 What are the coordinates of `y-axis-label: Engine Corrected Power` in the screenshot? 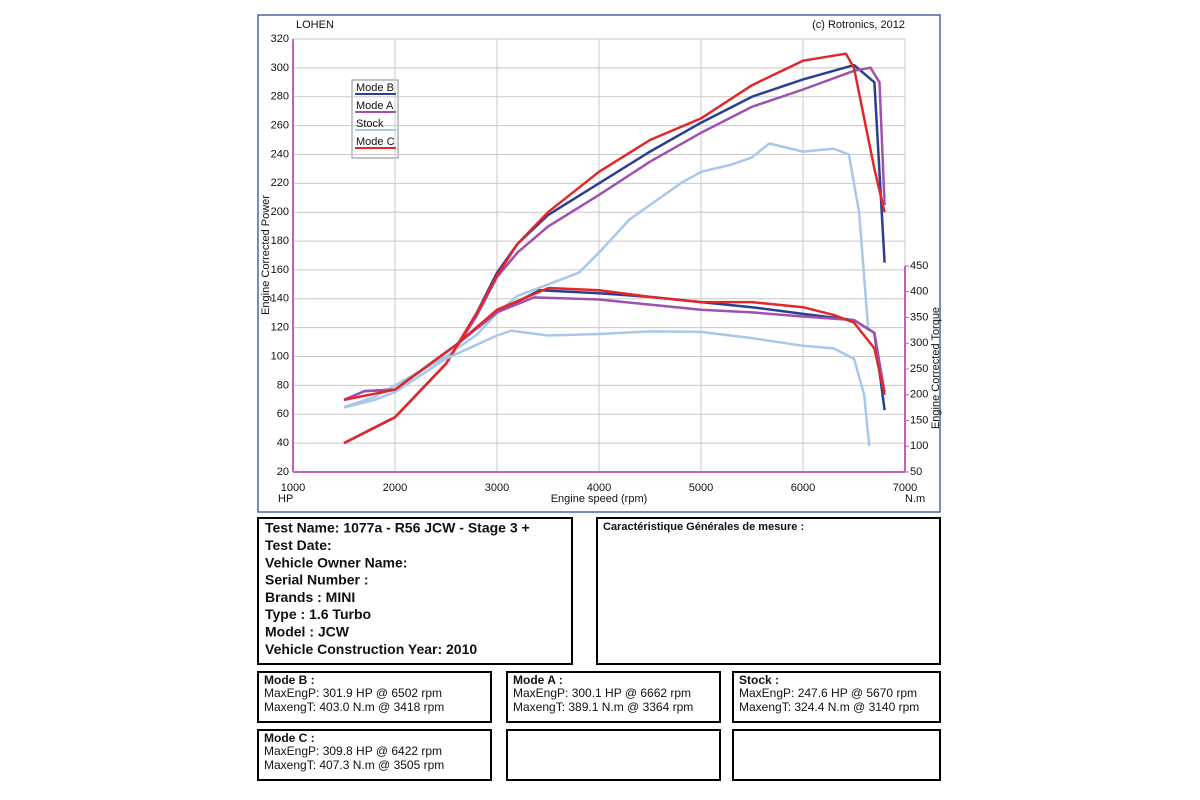 It's located at (266, 255).